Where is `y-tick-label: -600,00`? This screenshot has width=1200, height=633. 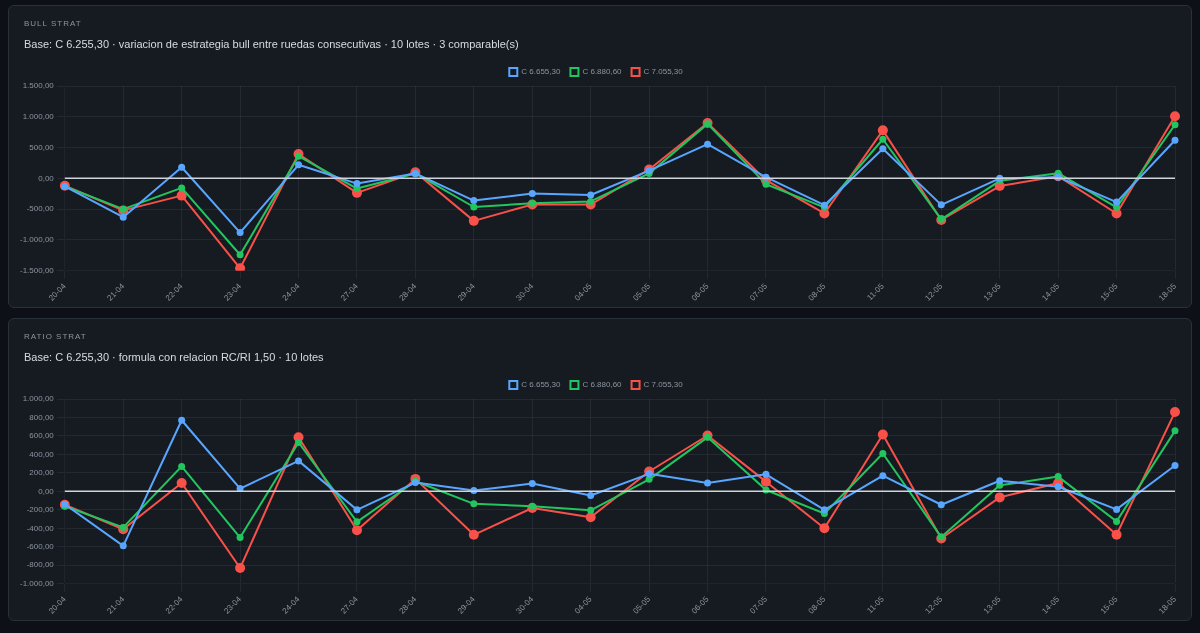
y-tick-label: -600,00 is located at coordinates (40, 546).